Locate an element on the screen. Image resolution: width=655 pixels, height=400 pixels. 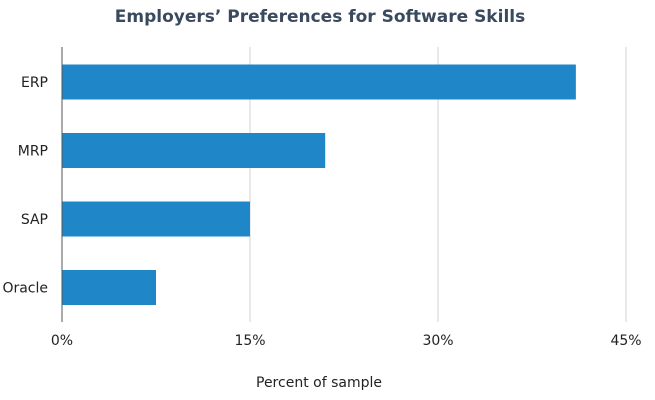
category-label: SAP is located at coordinates (34, 220).